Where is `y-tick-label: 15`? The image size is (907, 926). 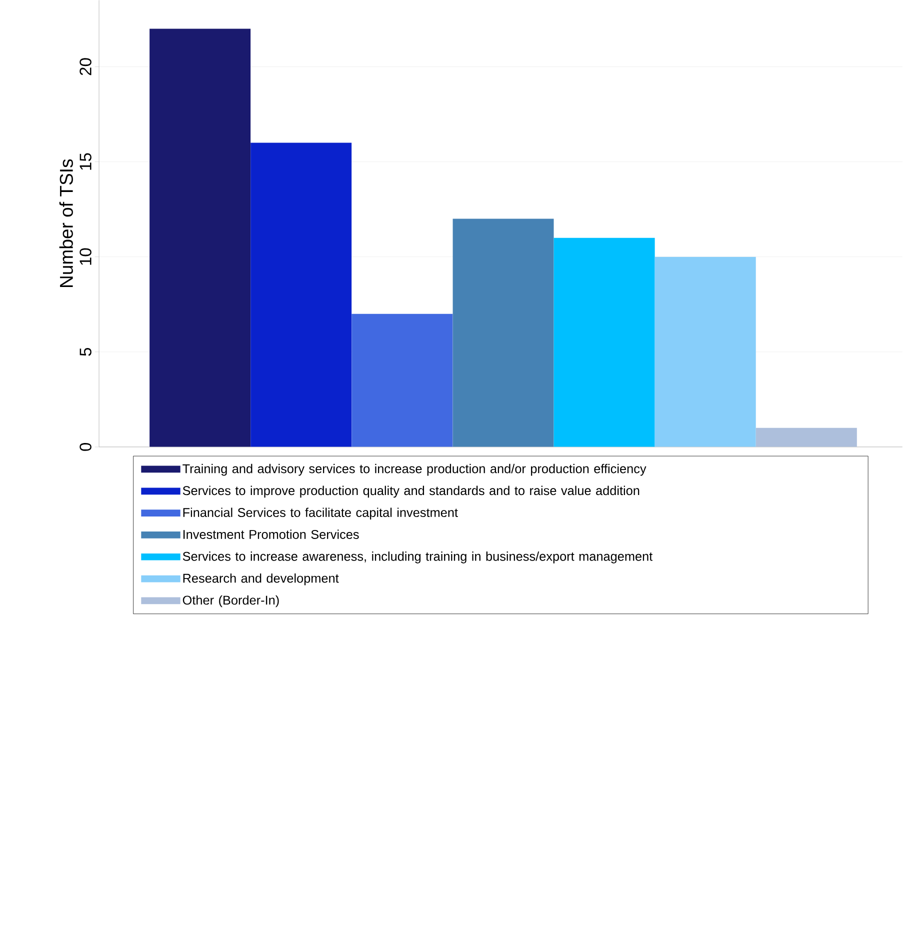
y-tick-label: 15 is located at coordinates (86, 161).